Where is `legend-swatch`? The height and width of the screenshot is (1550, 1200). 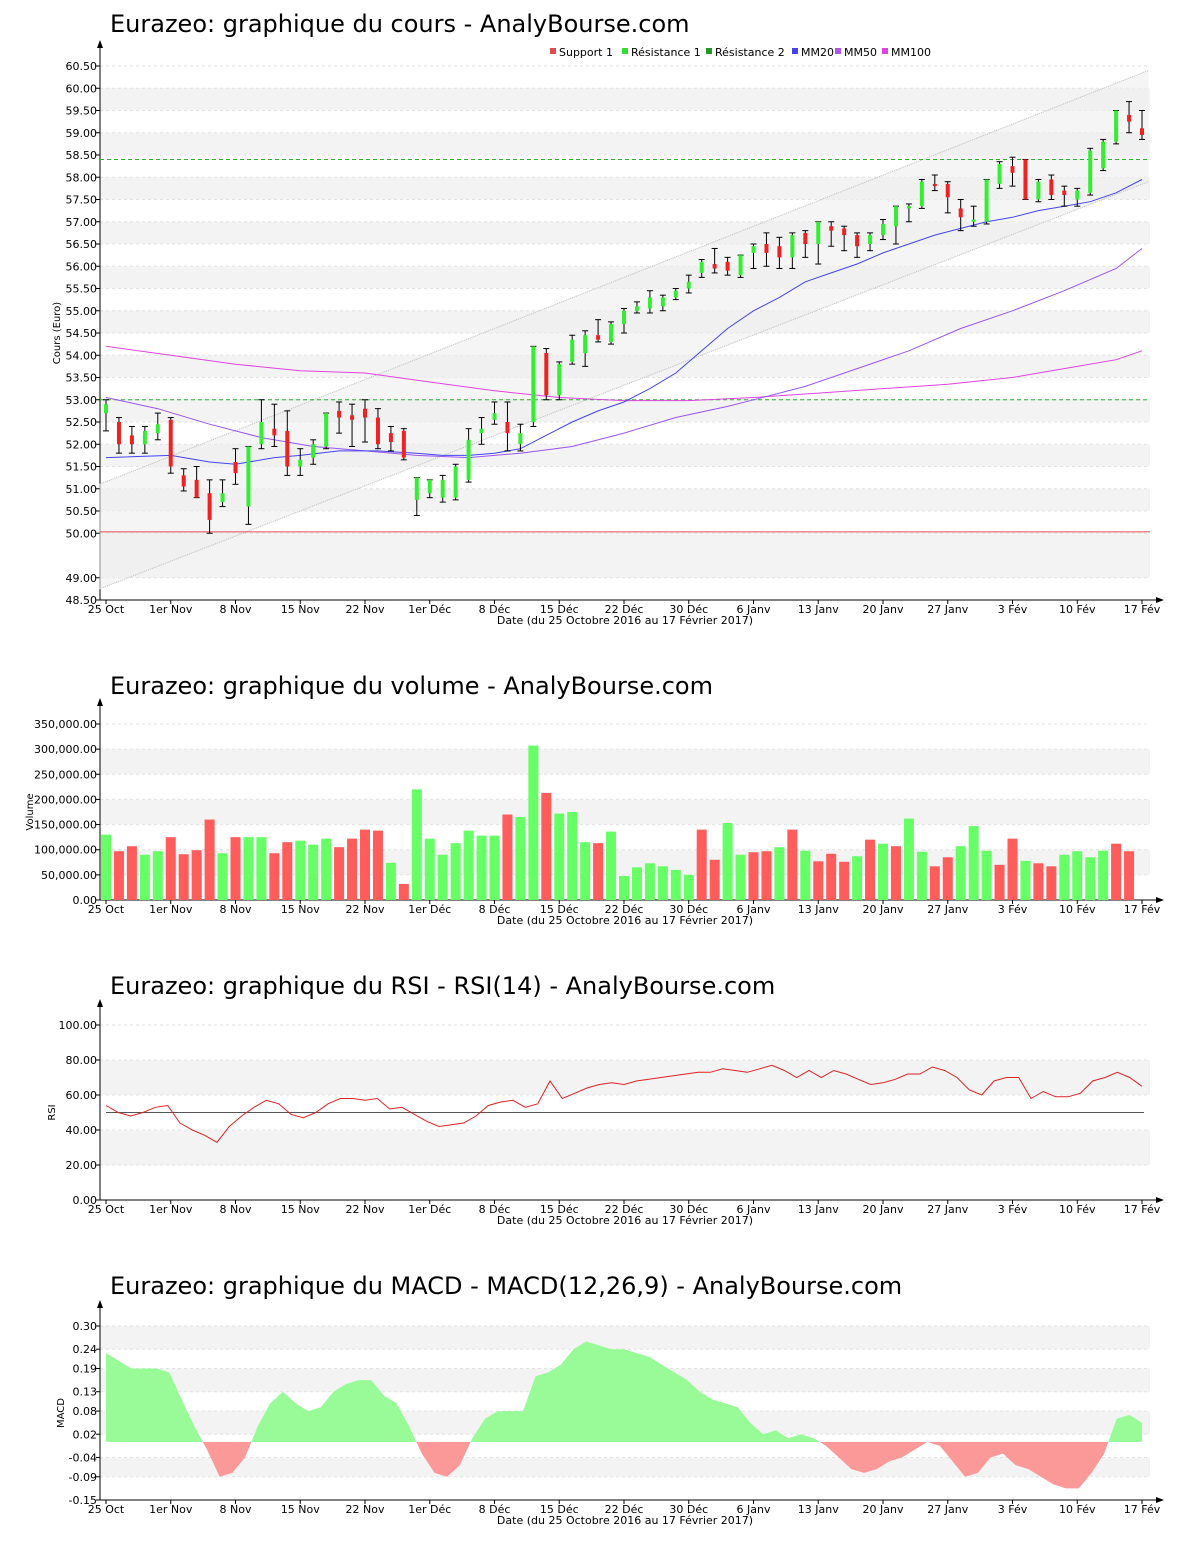
legend-swatch is located at coordinates (625, 51).